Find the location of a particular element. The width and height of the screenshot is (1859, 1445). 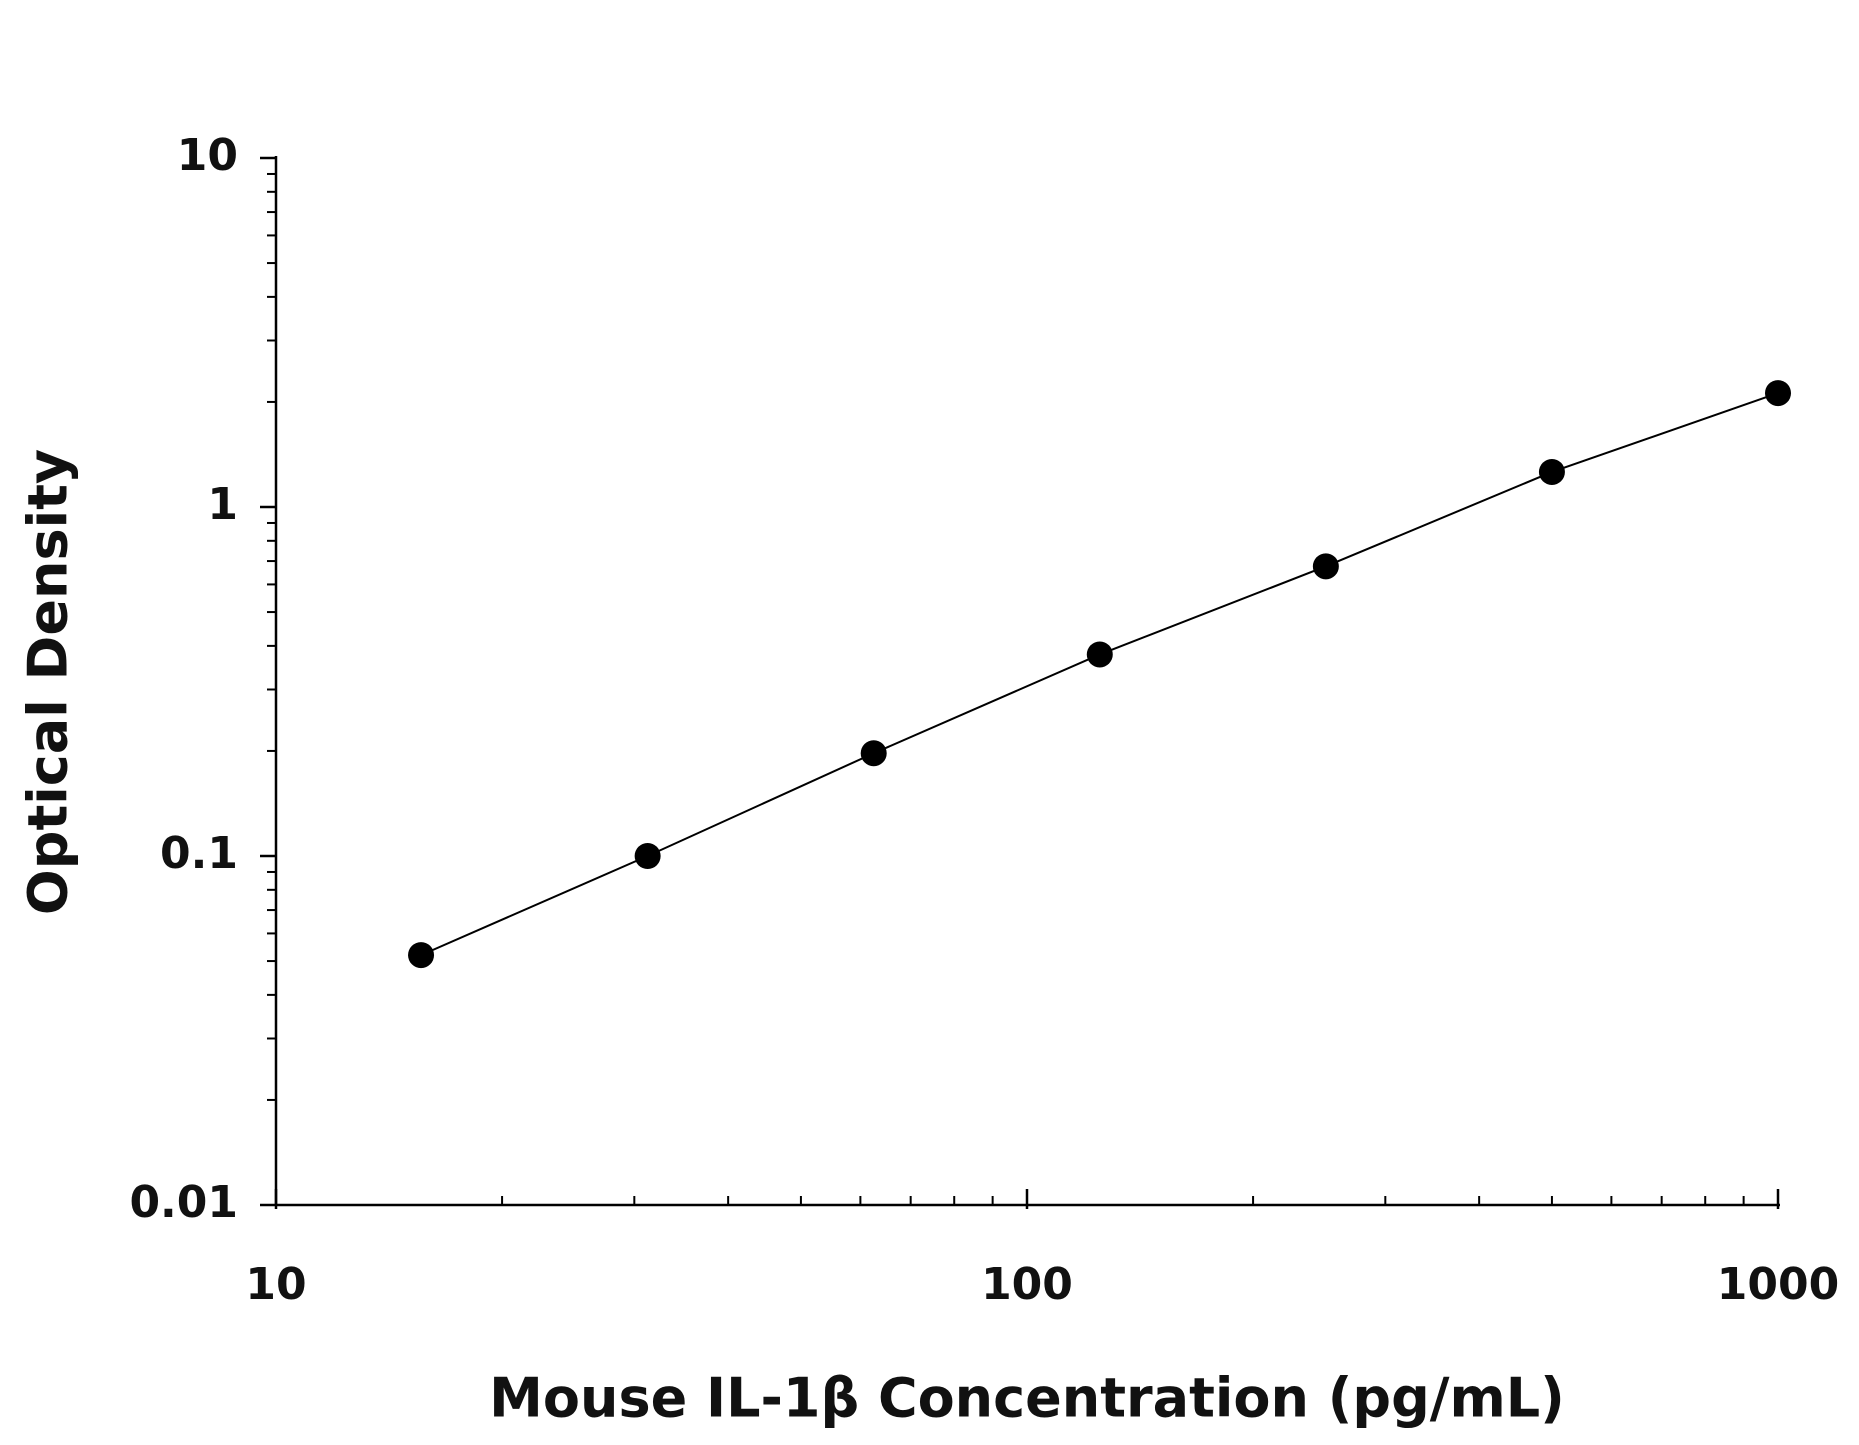

y-tick-label: 0.01 is located at coordinates (183, 1202).